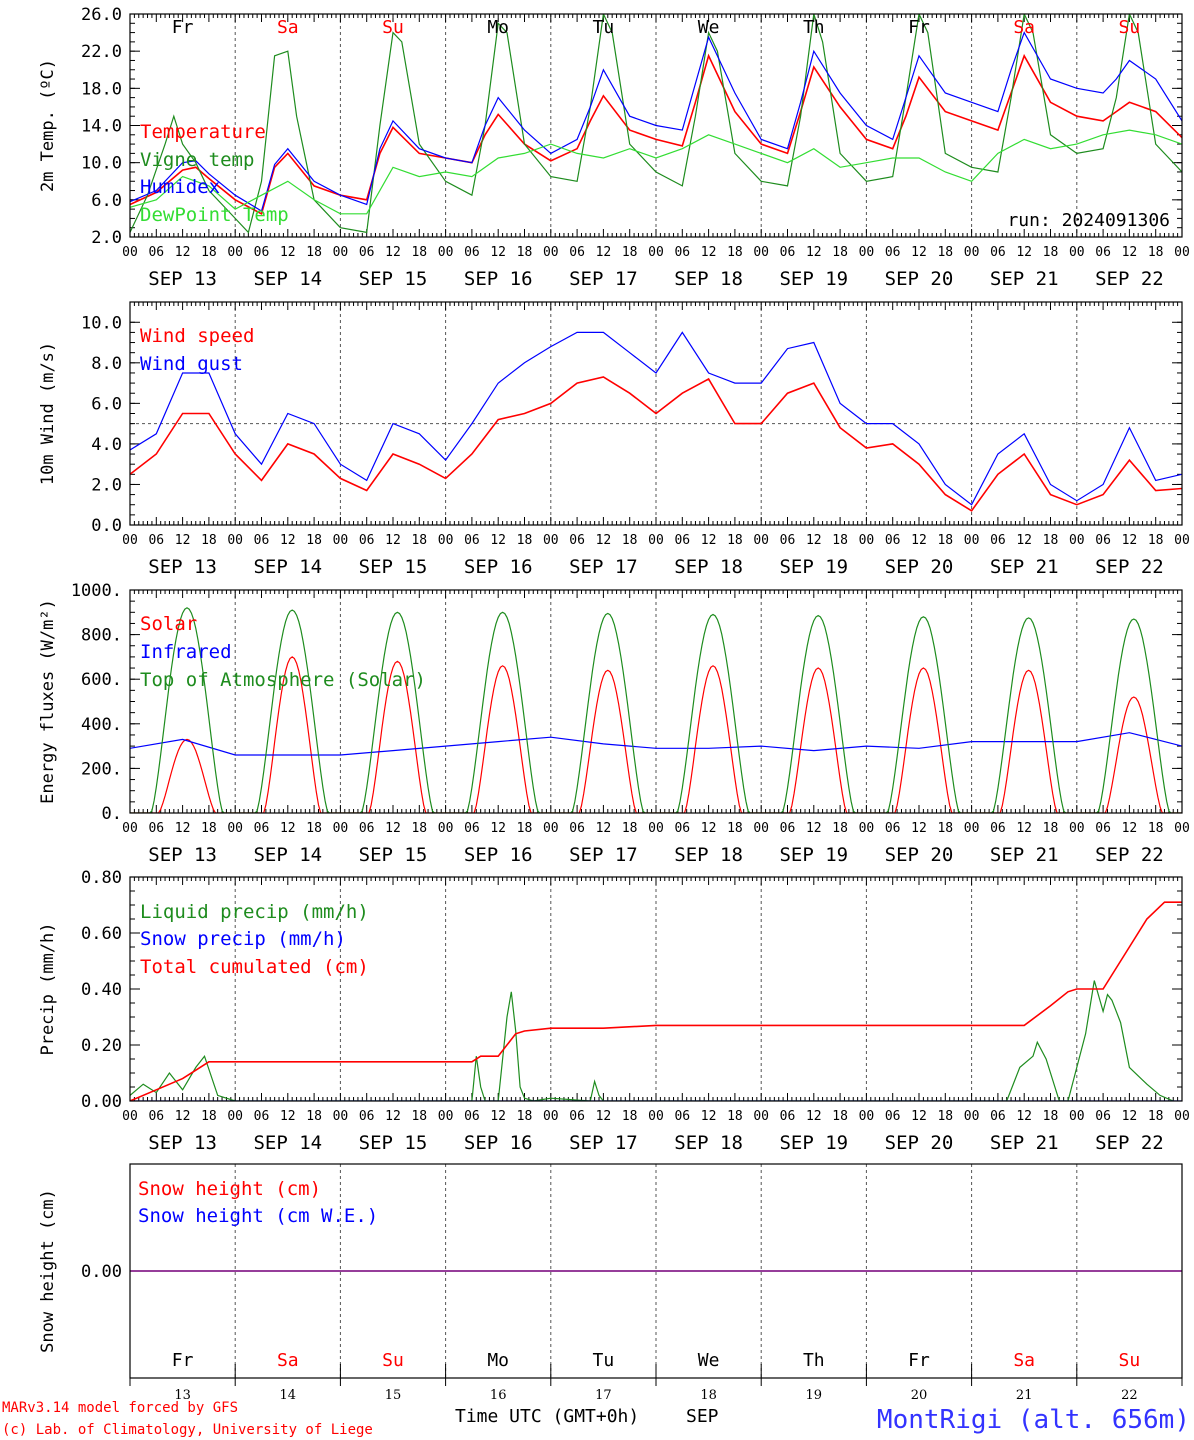 This screenshot has height=1440, width=1194. Describe the element at coordinates (197, 160) in the screenshot. I see `legend-entry: Vigne temp` at that location.